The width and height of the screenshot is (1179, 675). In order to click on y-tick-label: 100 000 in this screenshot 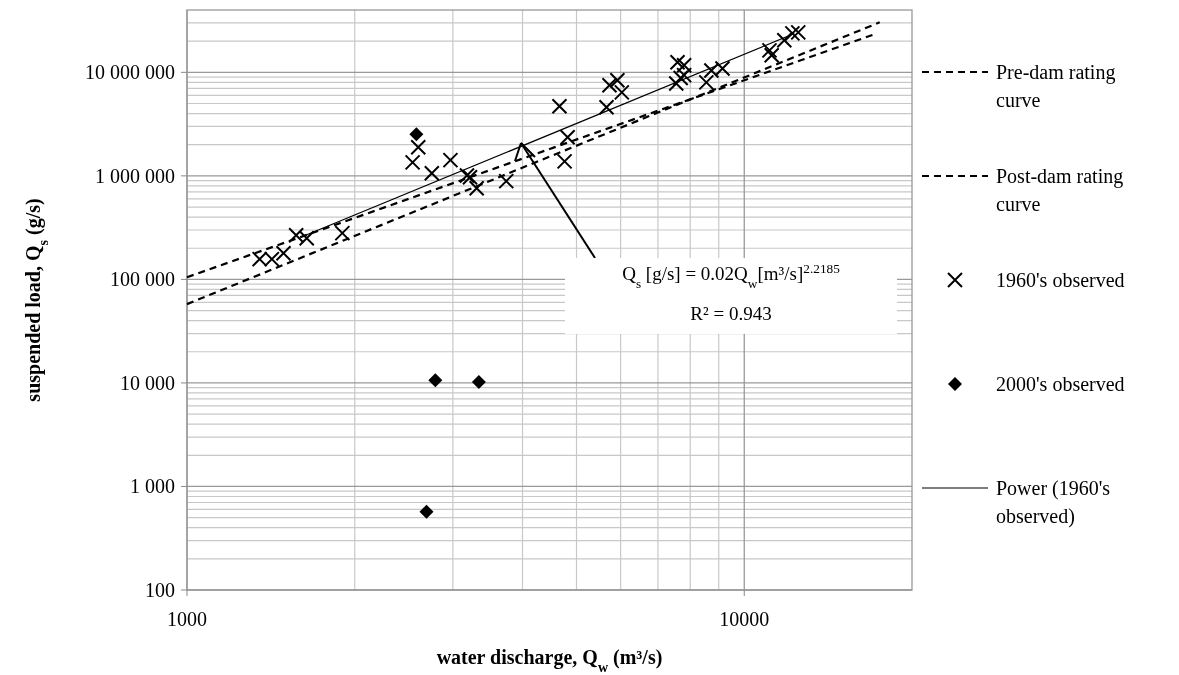, I will do `click(142, 279)`.